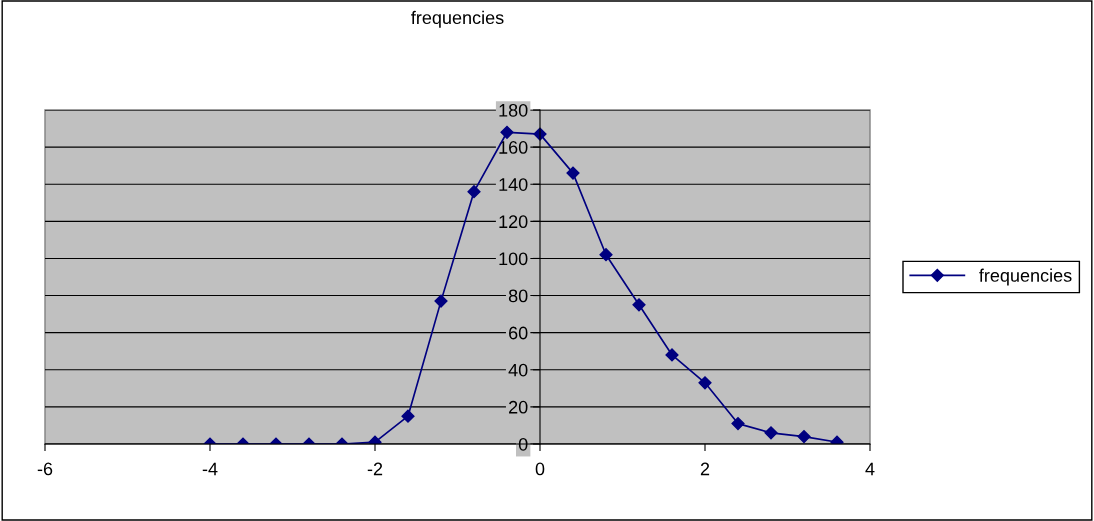 The image size is (1094, 521). What do you see at coordinates (870, 469) in the screenshot?
I see `x-tick-label: 4` at bounding box center [870, 469].